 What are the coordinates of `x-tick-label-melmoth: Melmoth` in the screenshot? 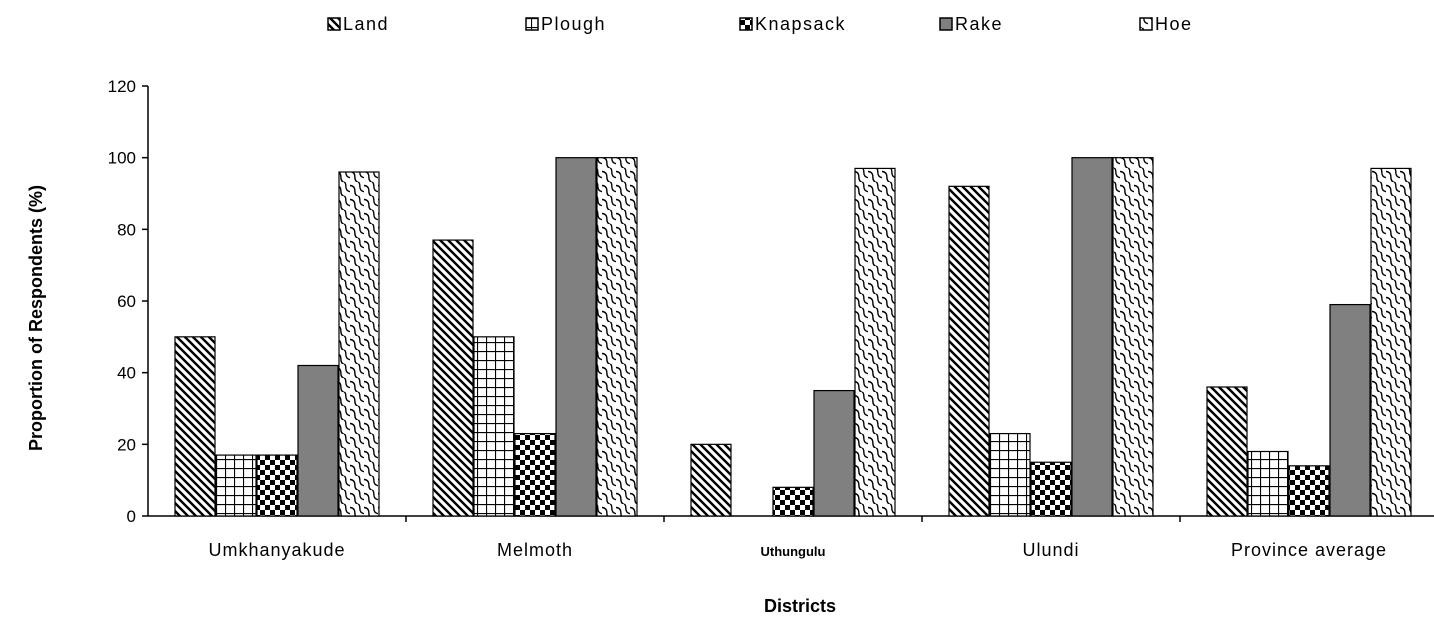 It's located at (535, 550).